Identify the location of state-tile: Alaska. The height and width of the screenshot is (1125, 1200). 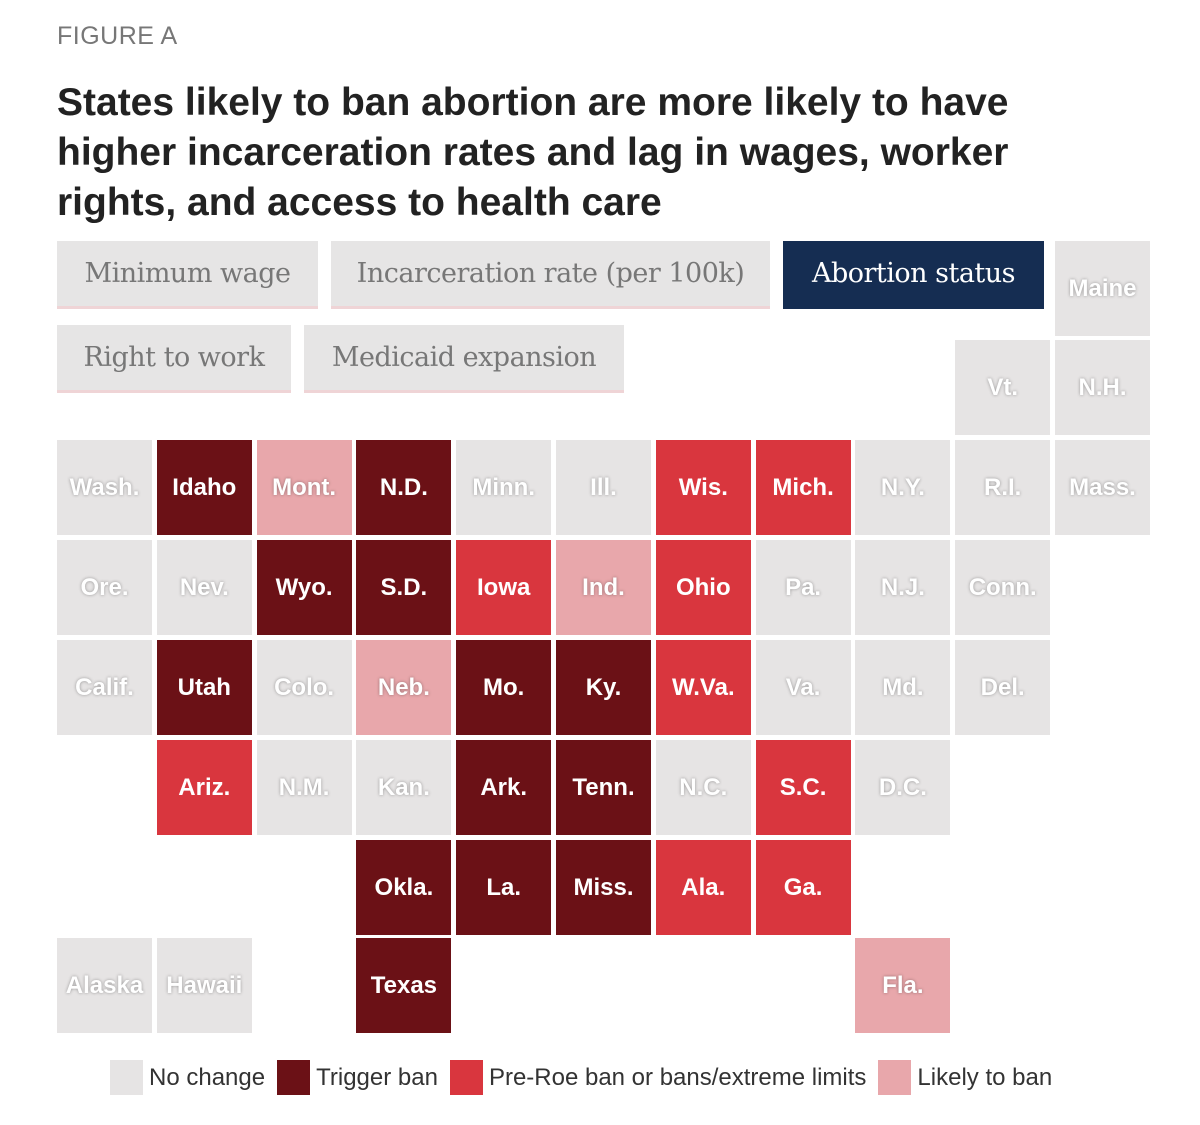
(104, 985).